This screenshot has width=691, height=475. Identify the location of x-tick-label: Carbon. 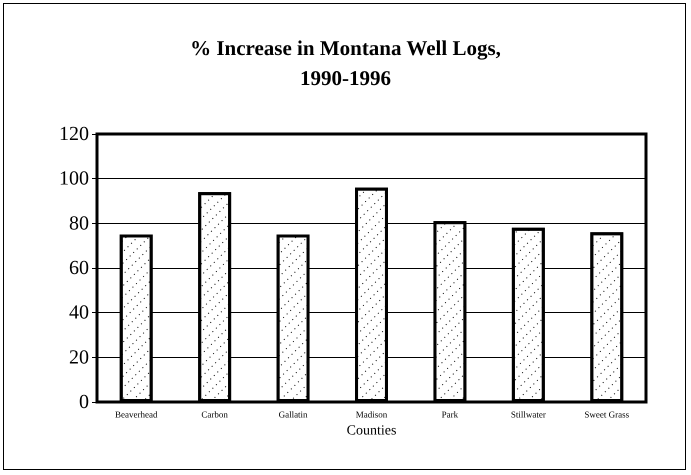
(214, 415).